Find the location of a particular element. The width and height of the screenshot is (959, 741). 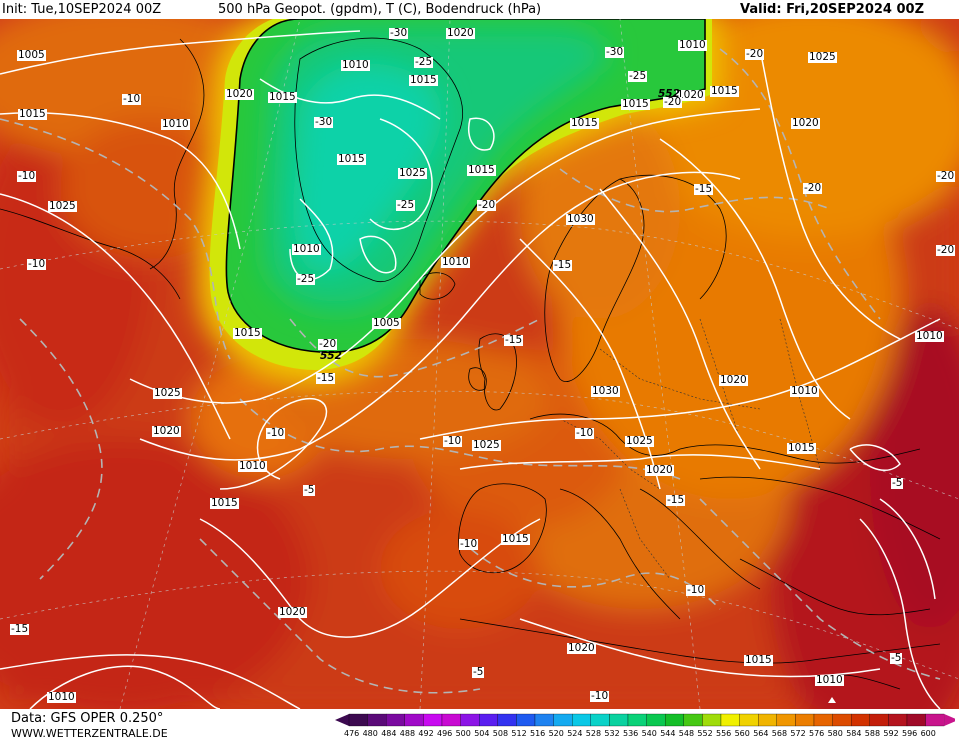

legend-tick-label: 496 is located at coordinates (445, 733).